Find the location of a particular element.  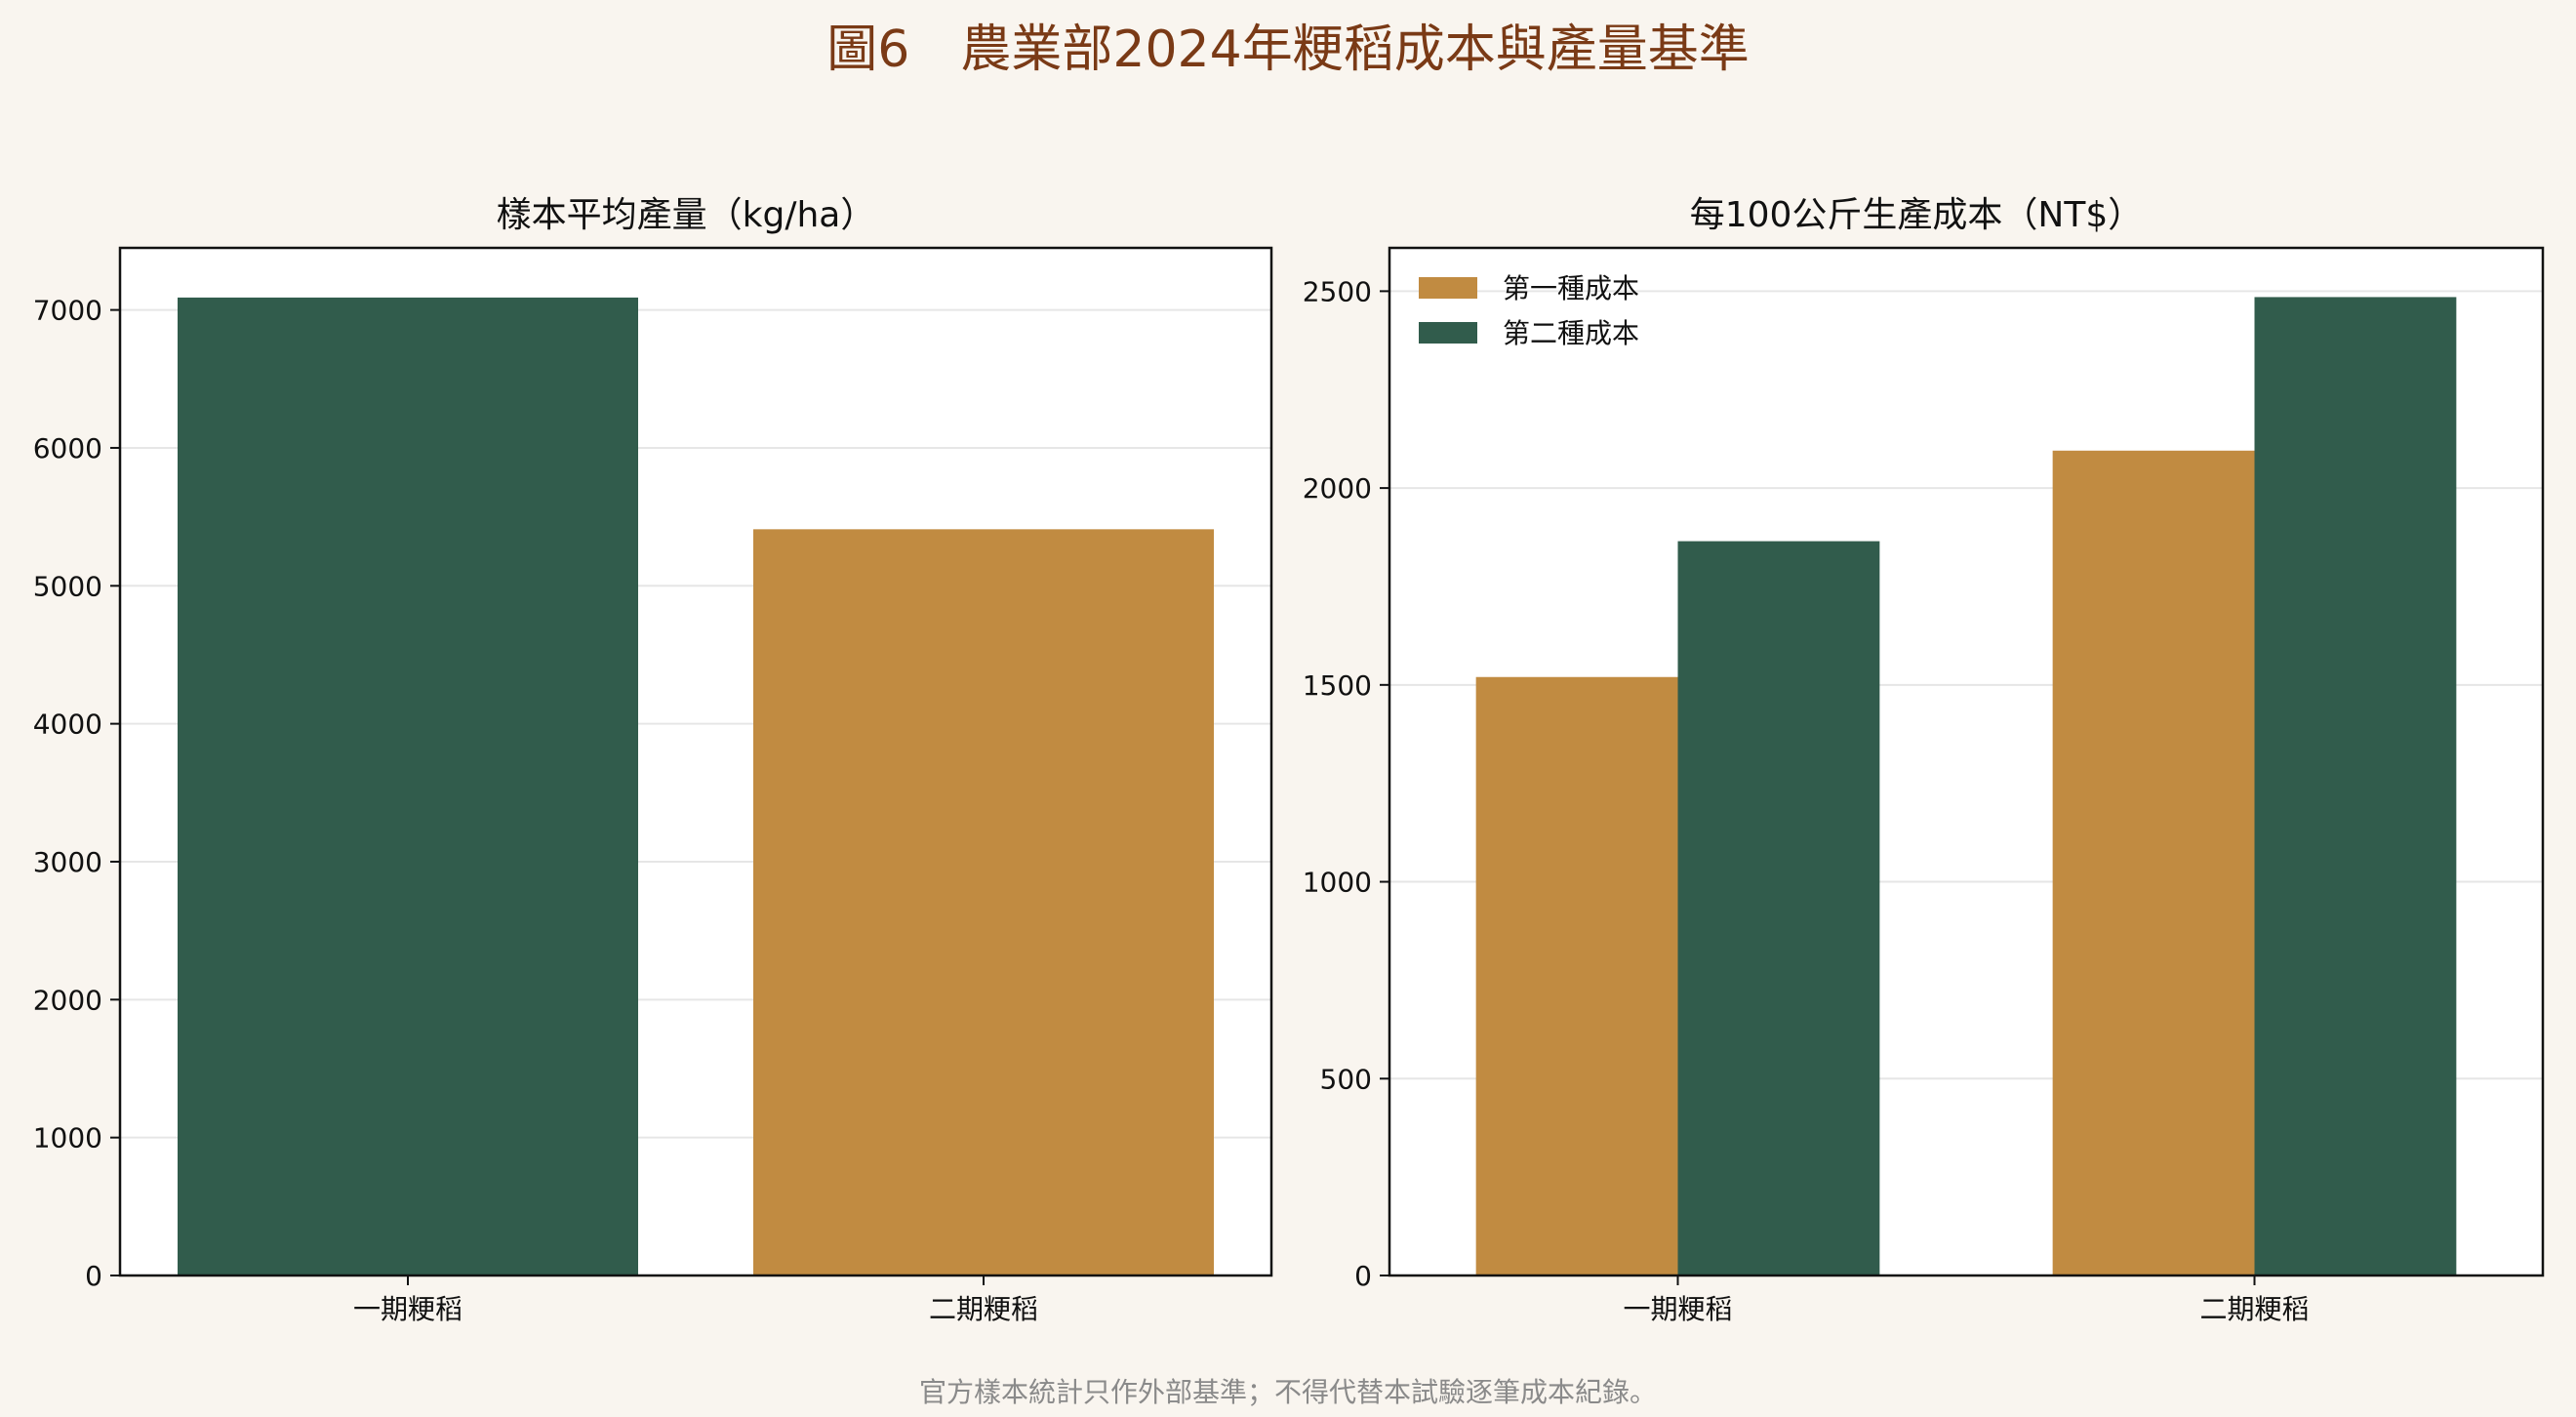

yield-y-tick-label: 6000 is located at coordinates (67, 448).